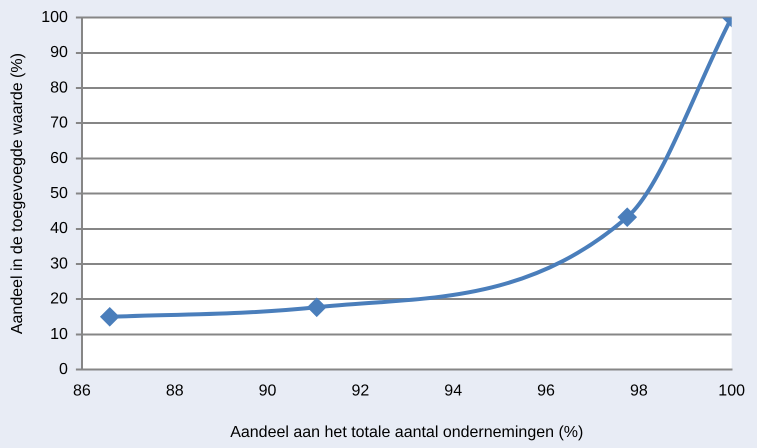 Image resolution: width=757 pixels, height=448 pixels. What do you see at coordinates (17, 193) in the screenshot?
I see `y-axis-title: Aandeel in de toegevoegde waarde (%)` at bounding box center [17, 193].